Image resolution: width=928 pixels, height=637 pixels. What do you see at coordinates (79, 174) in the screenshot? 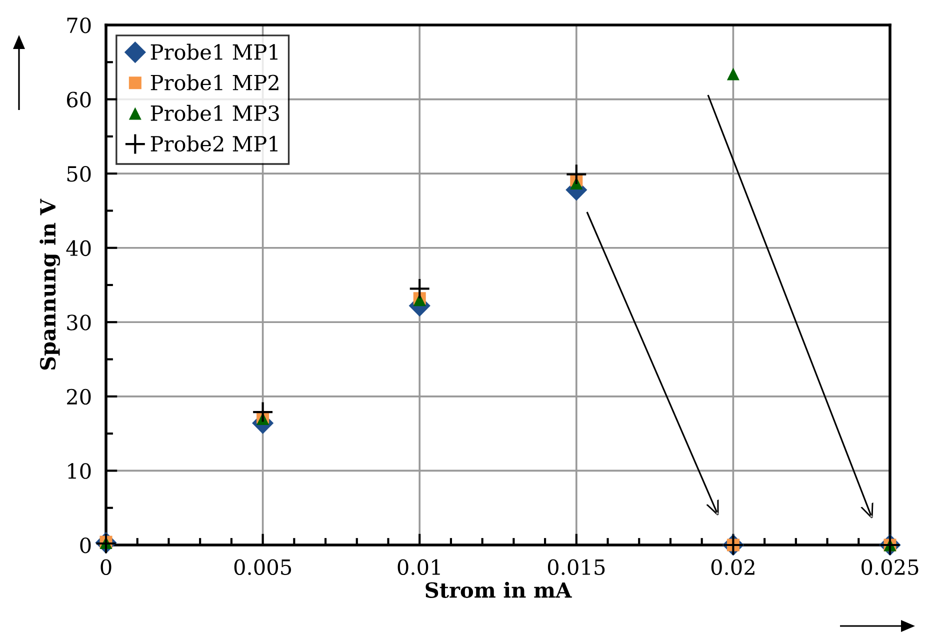
I see `y-tick-label: 50` at bounding box center [79, 174].